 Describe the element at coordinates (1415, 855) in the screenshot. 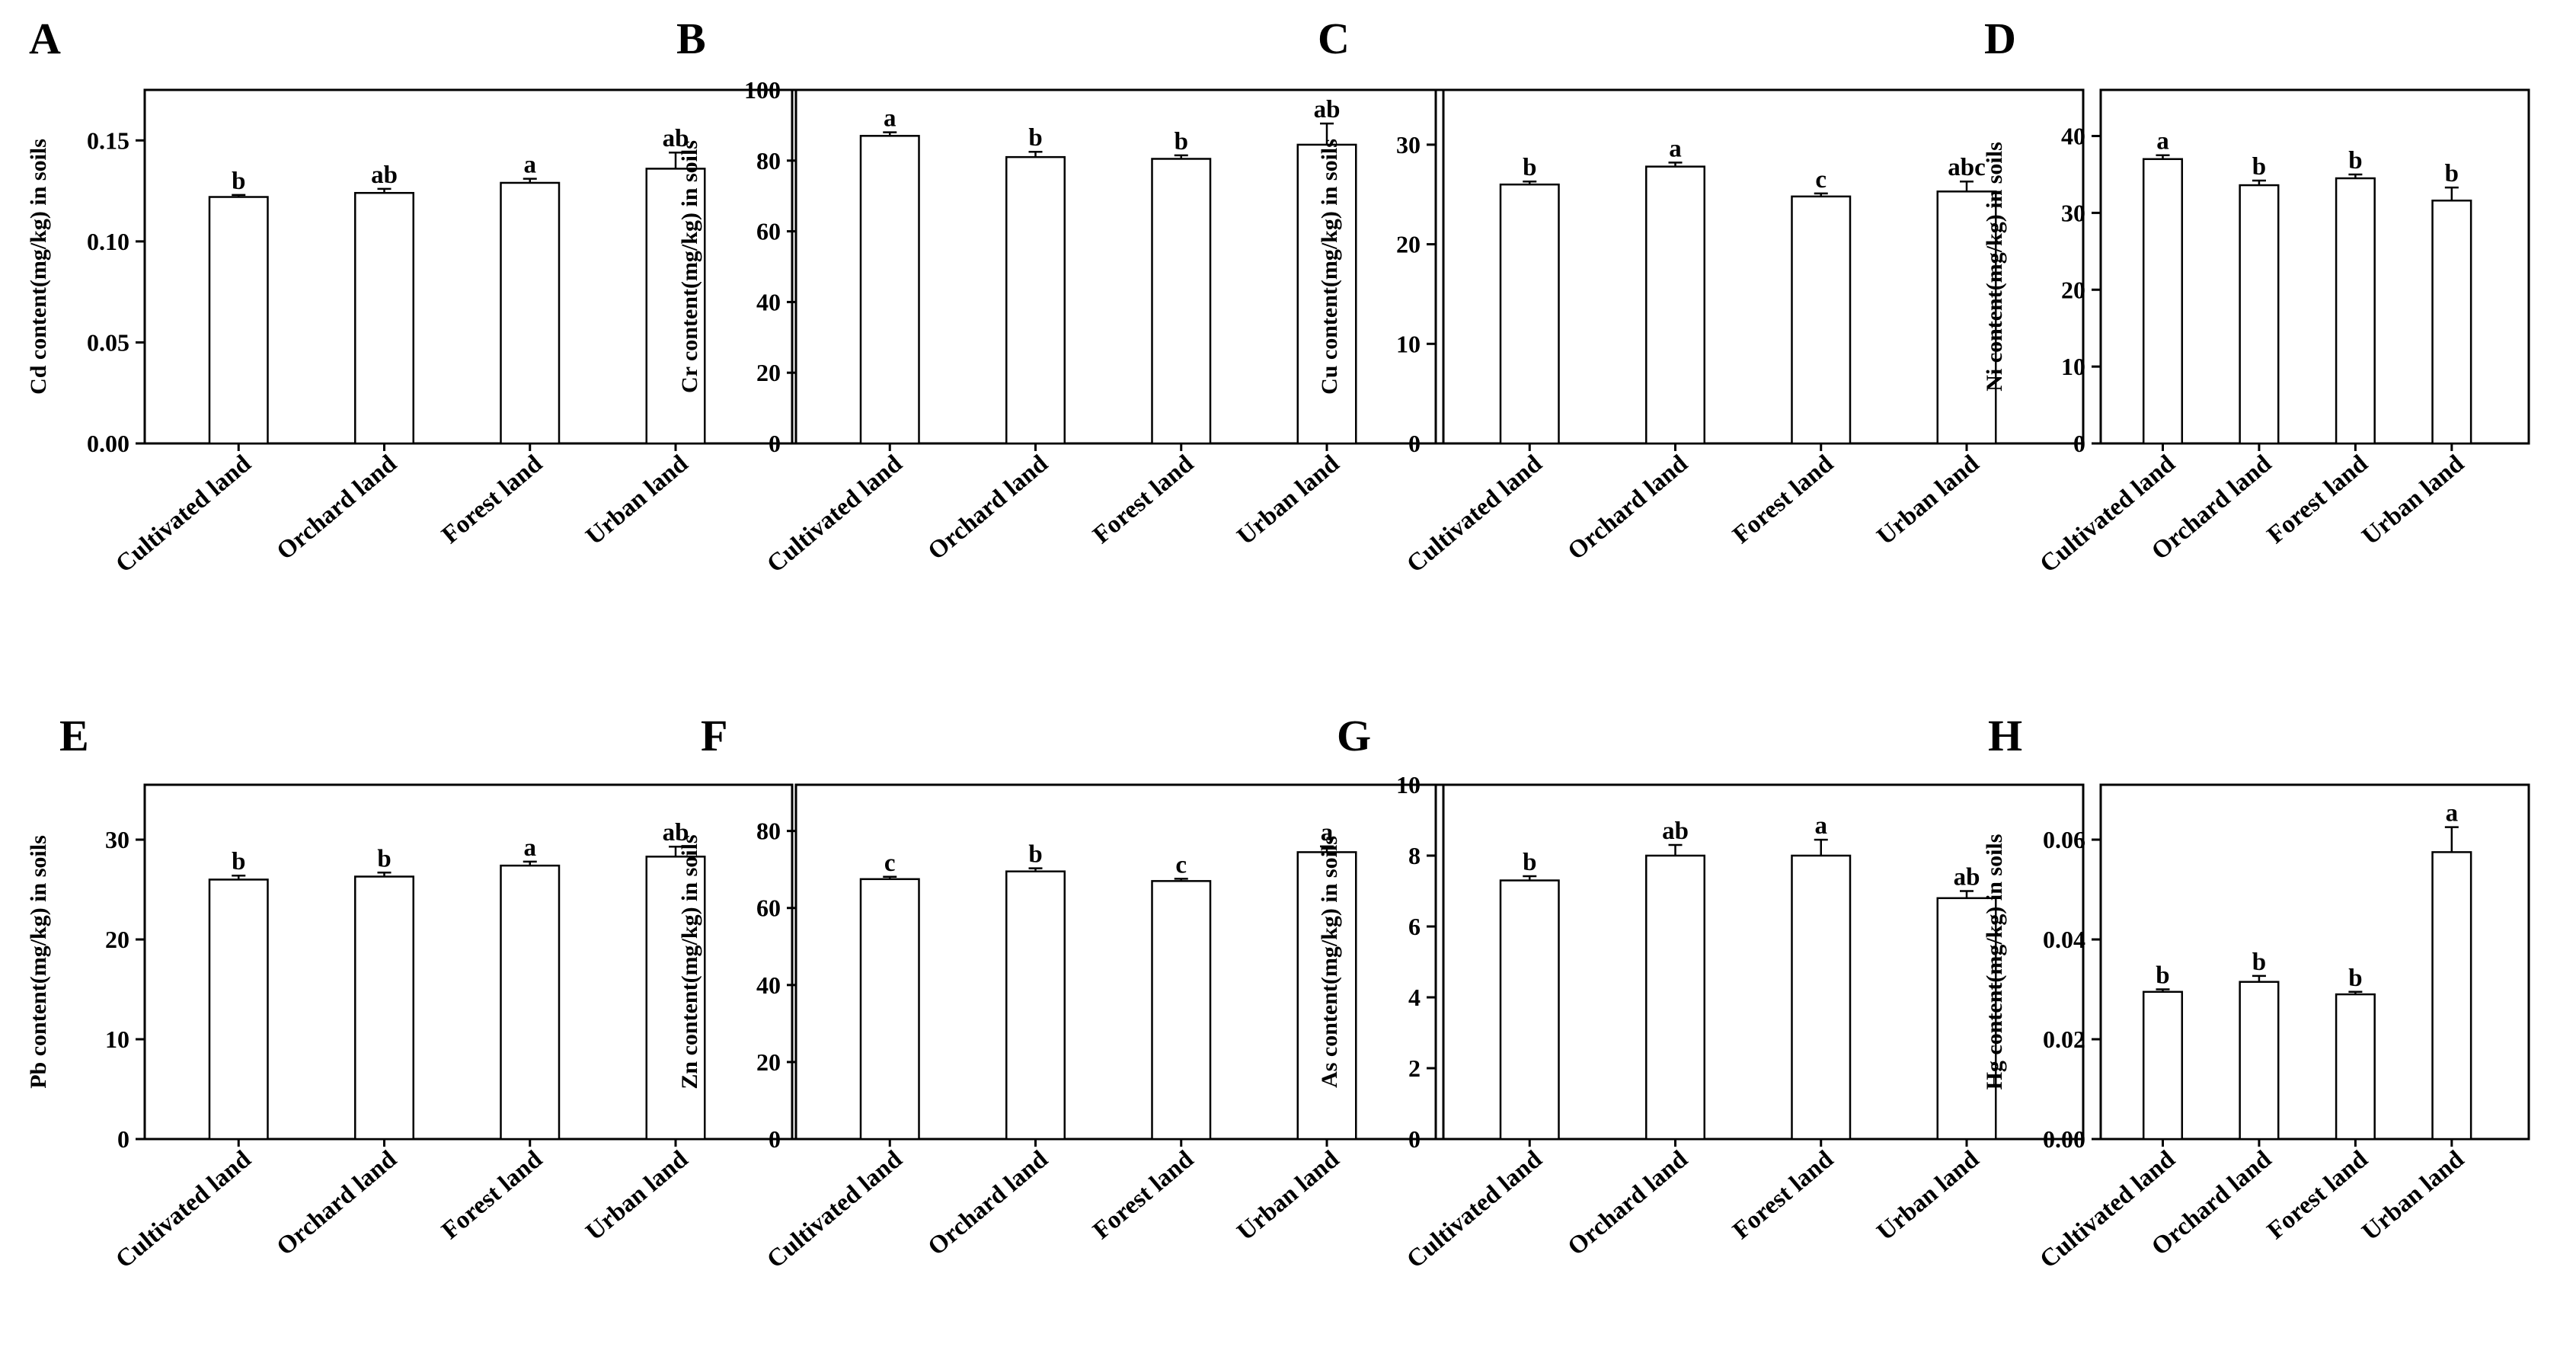

I see `y-tick-label: 8` at that location.